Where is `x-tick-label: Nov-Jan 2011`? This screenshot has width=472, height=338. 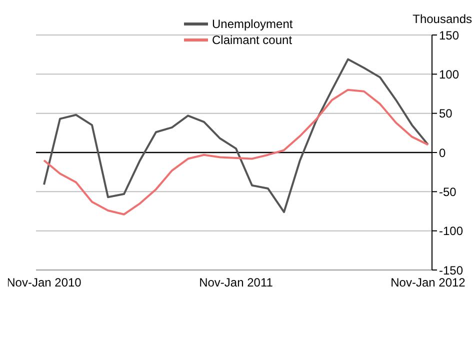
x-tick-label: Nov-Jan 2011 is located at coordinates (236, 283).